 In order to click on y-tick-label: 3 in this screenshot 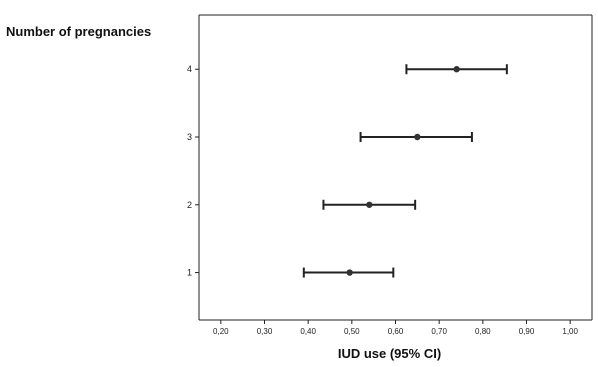, I will do `click(189, 137)`.